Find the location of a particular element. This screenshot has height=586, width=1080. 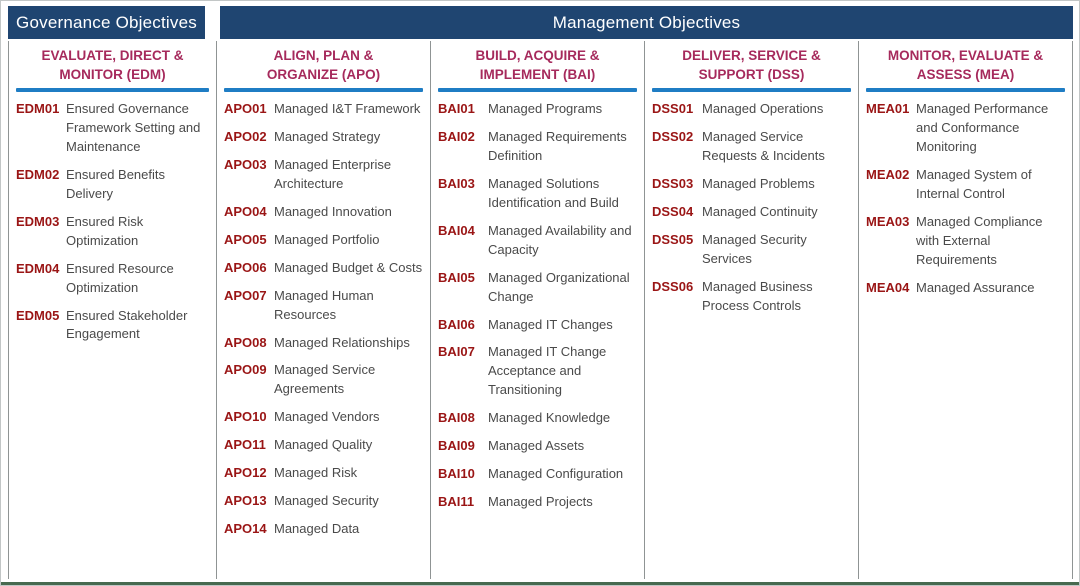

objective-item: APO10 Managed Vendors is located at coordinates (325, 417).